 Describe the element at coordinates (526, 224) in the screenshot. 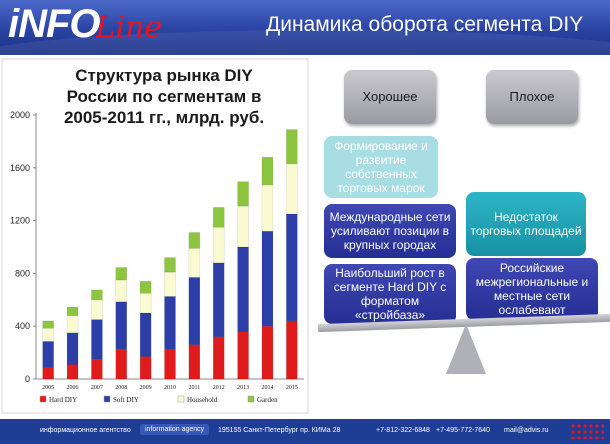

I see `bad-item: Недостаток торговых площадей` at that location.